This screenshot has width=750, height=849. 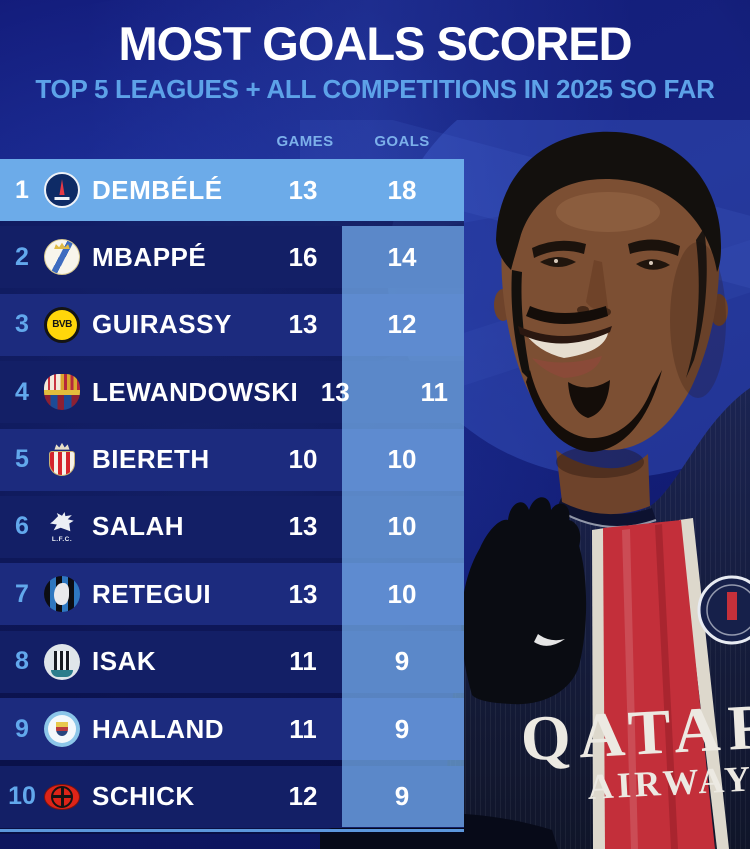 I want to click on player-lower-lip, so click(x=567, y=367).